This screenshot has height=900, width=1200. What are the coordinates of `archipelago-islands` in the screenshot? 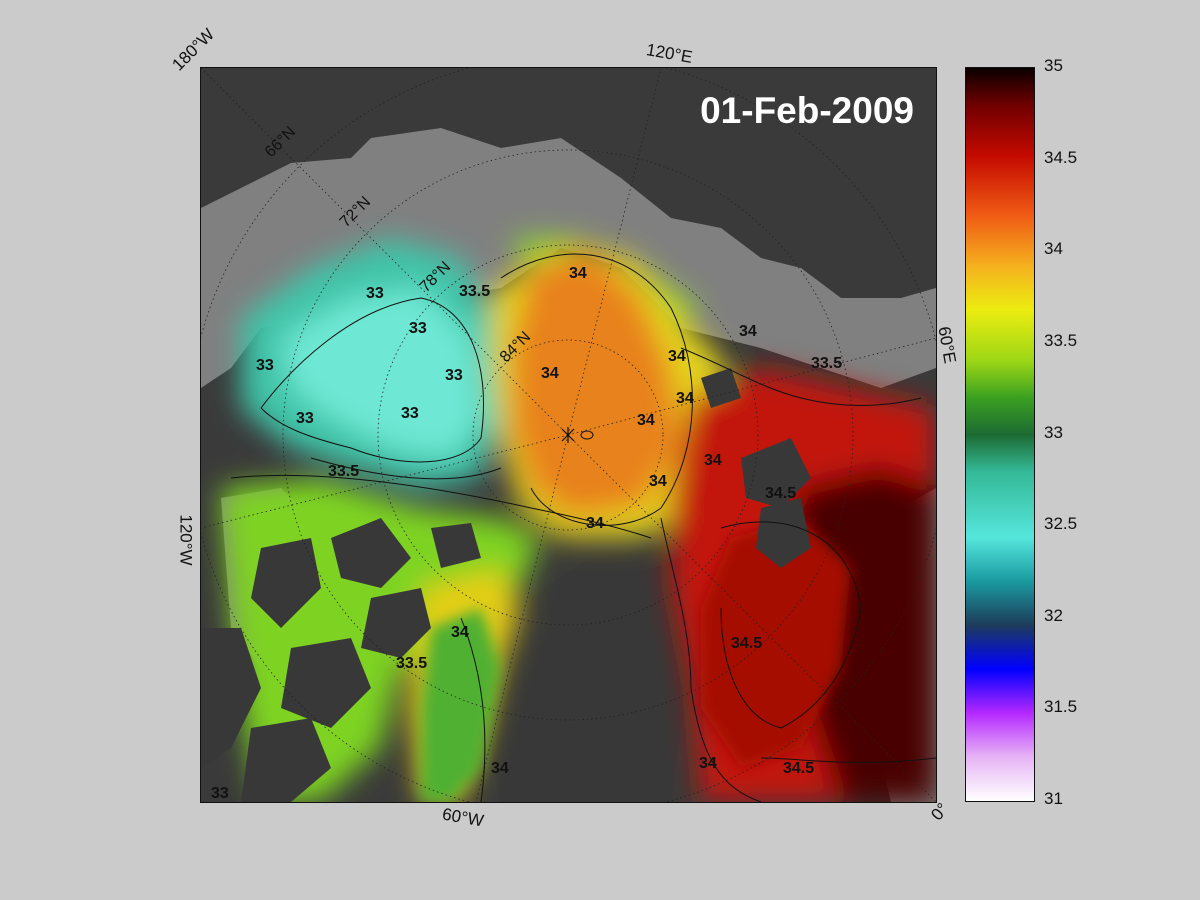 It's located at (341, 660).